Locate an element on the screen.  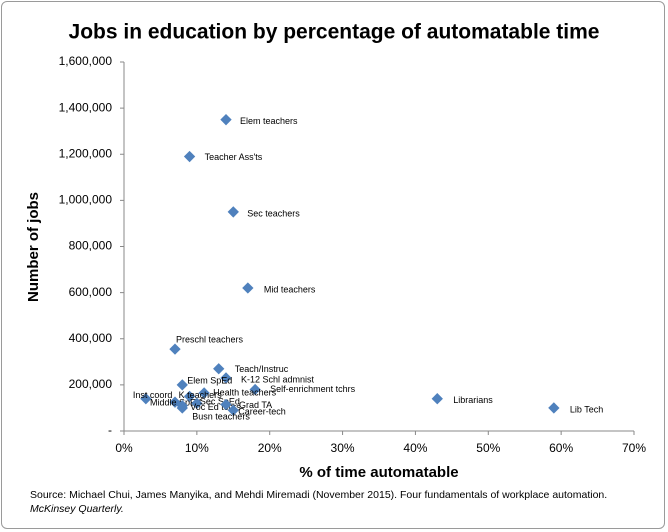
y-tick-label: 1,200,000 is located at coordinates (86, 153).